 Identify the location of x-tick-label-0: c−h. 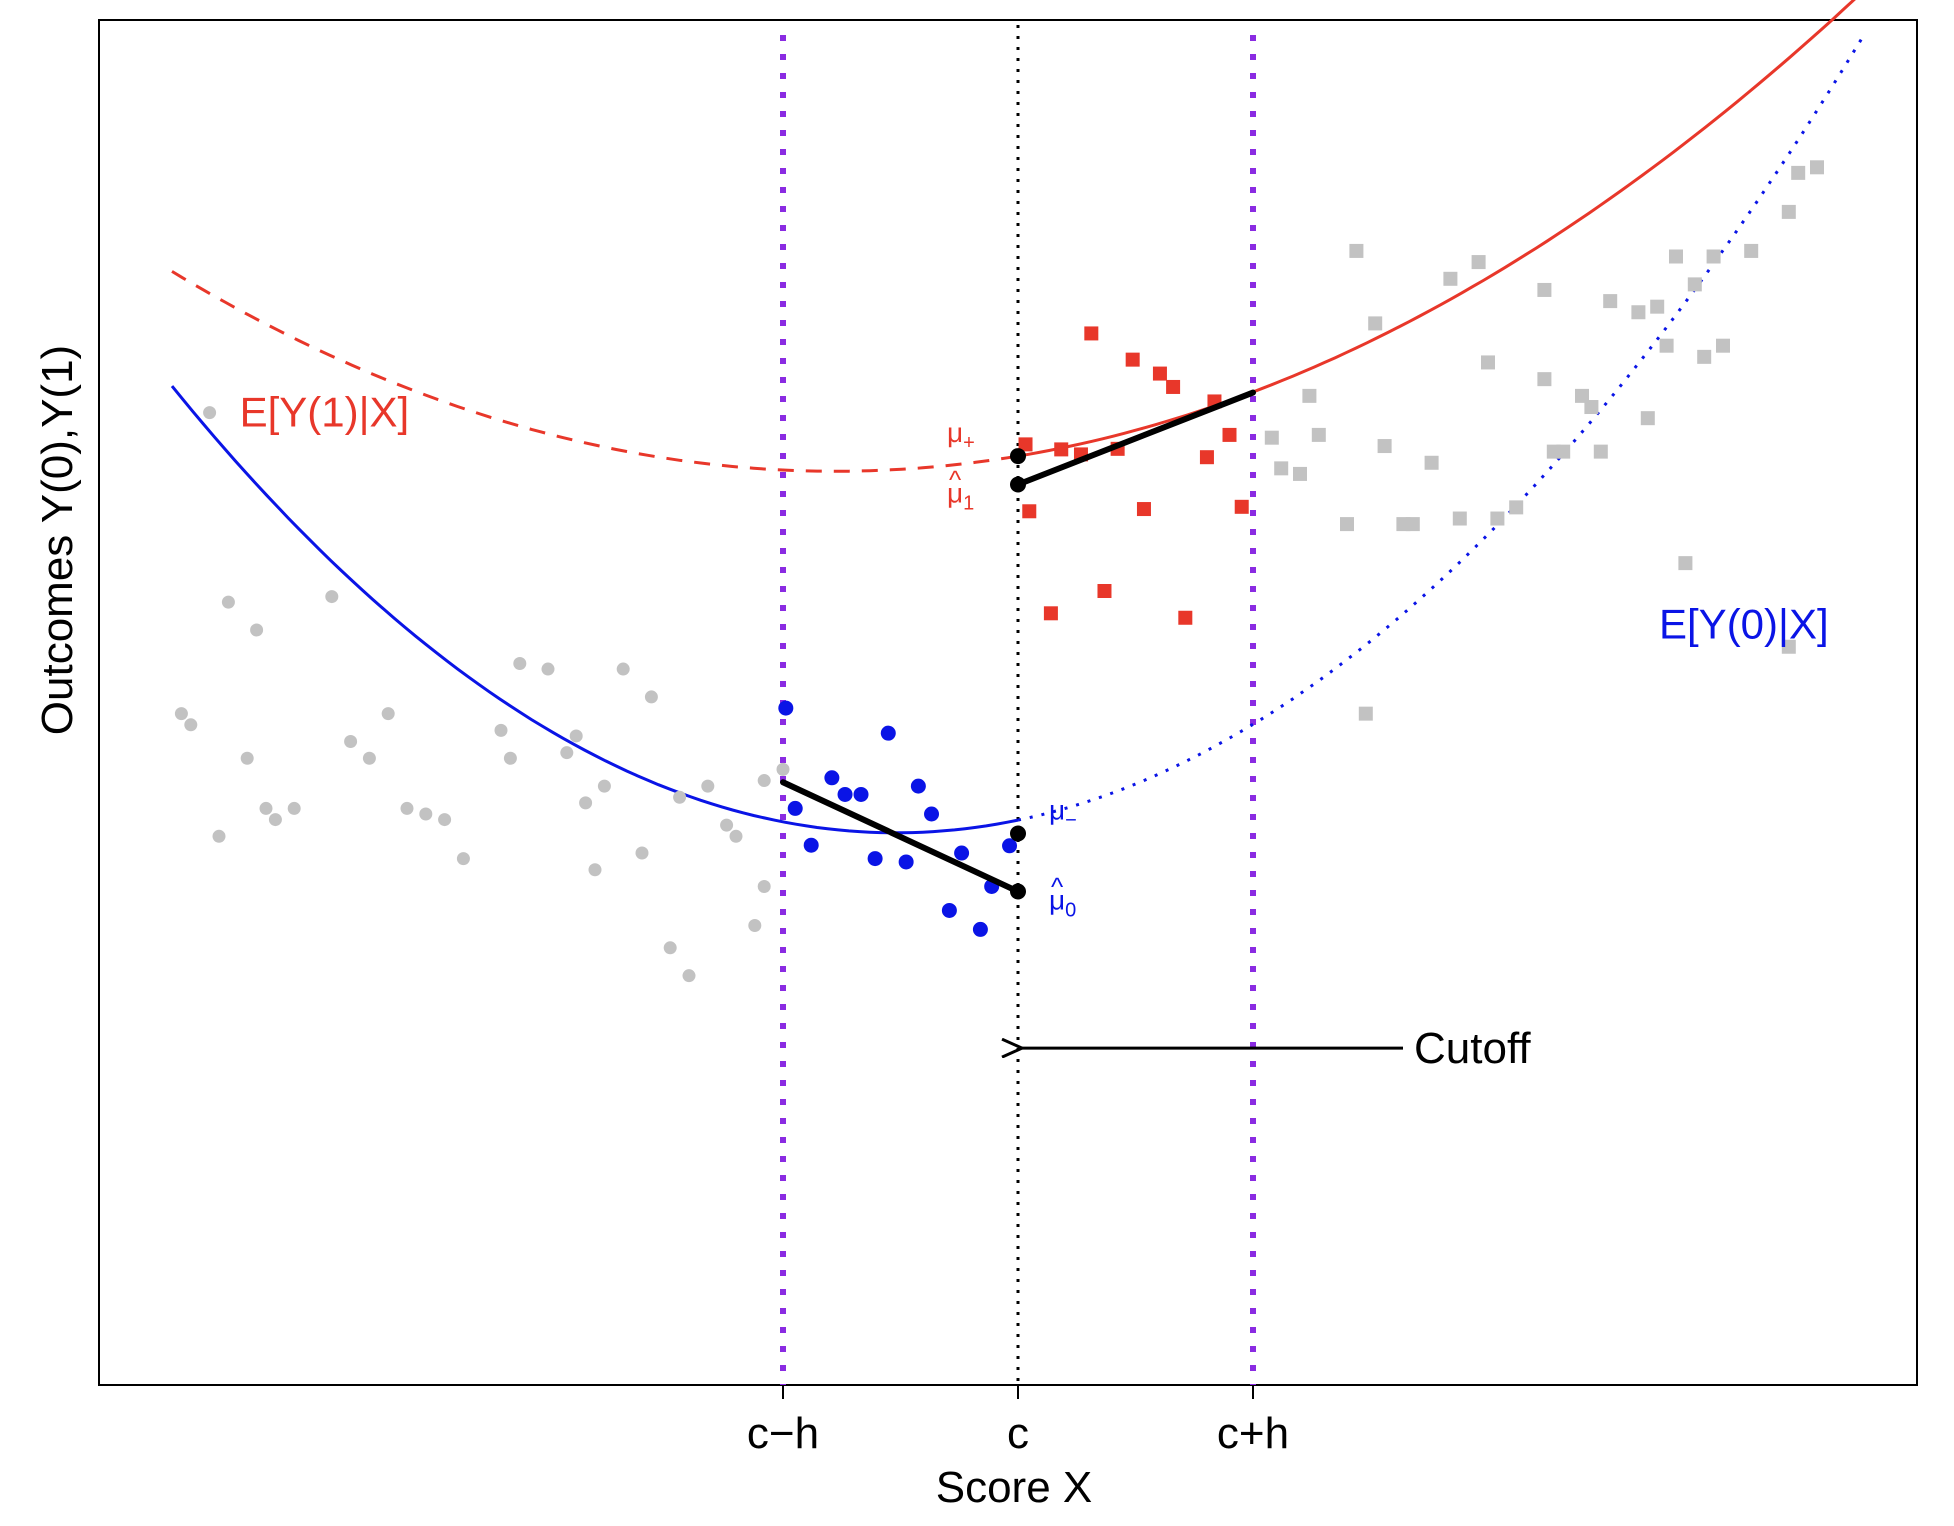
(783, 1433).